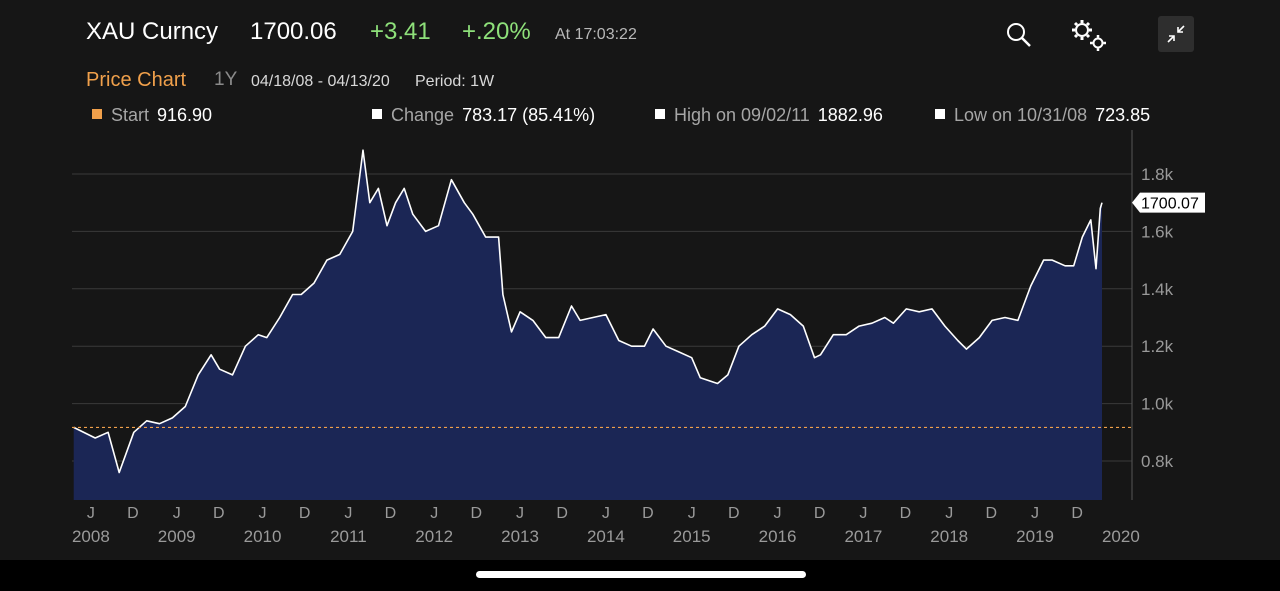 The width and height of the screenshot is (1280, 591). I want to click on collapse-icon, so click(1176, 34).